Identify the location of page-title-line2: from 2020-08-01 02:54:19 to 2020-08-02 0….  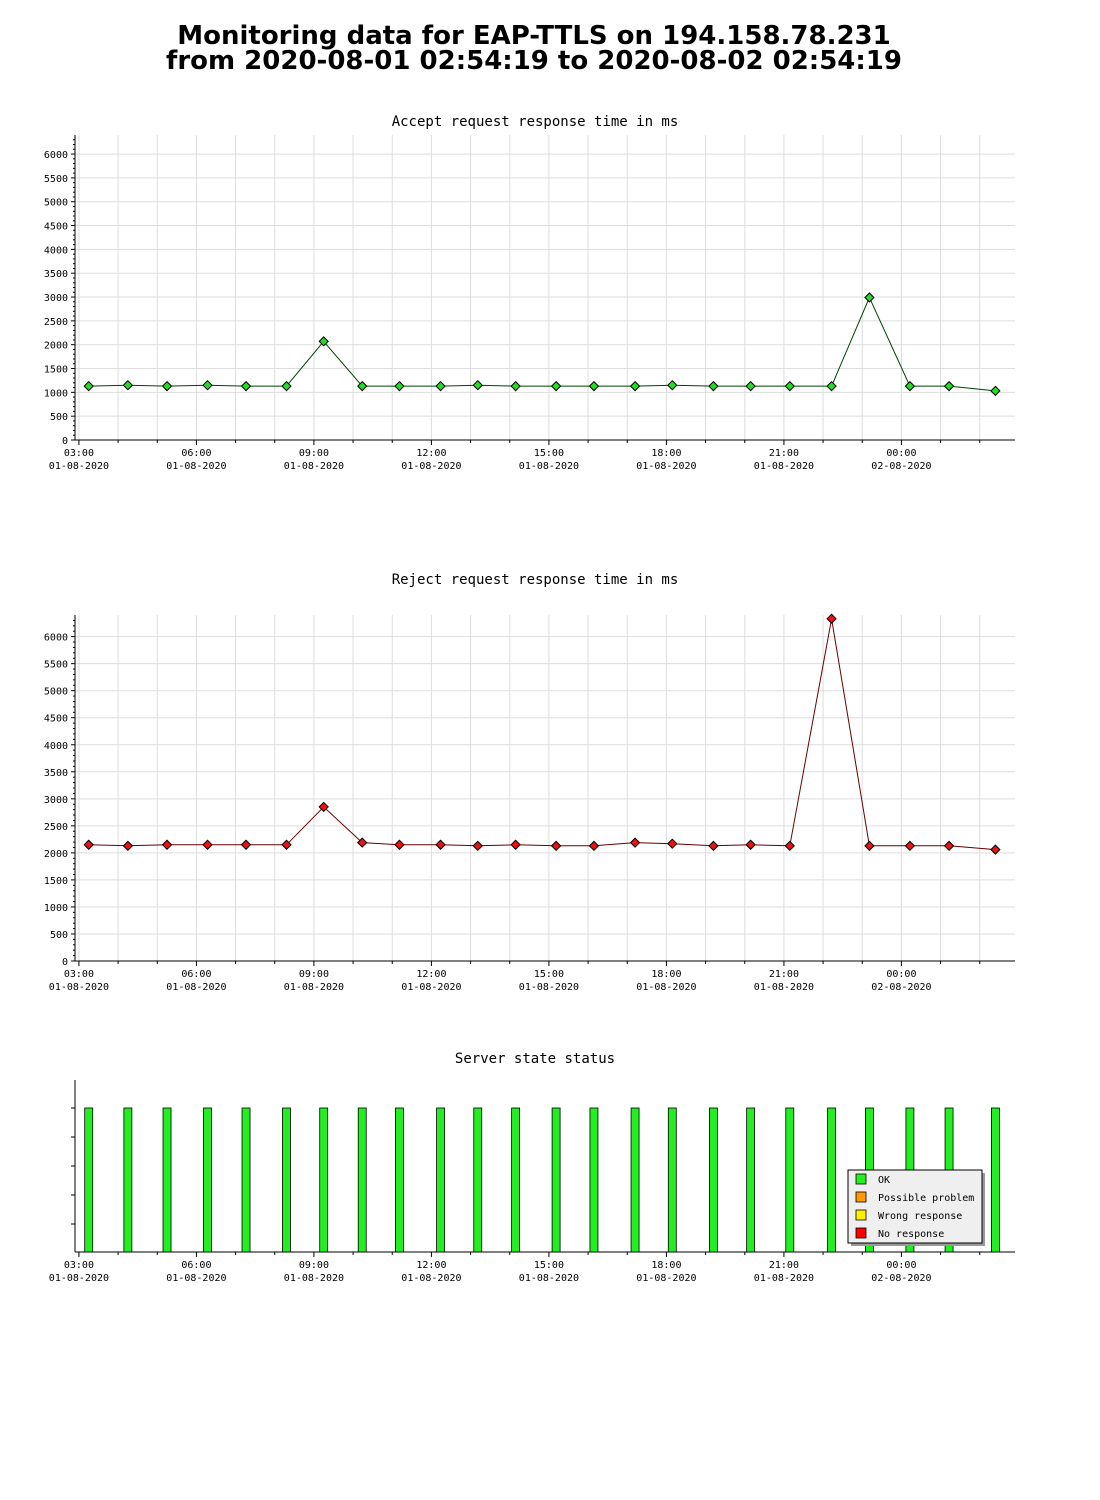
(534, 61).